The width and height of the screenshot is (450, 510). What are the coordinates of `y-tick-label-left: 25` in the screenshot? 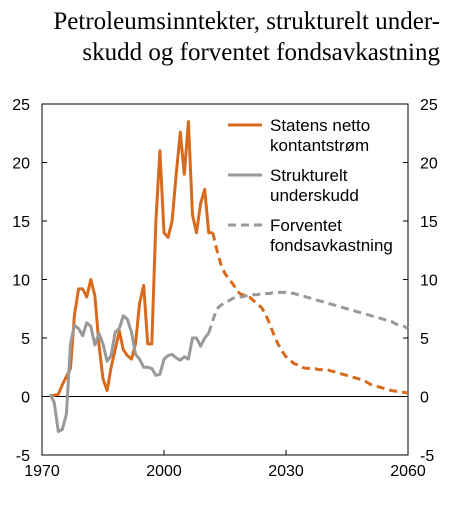 It's located at (21, 105).